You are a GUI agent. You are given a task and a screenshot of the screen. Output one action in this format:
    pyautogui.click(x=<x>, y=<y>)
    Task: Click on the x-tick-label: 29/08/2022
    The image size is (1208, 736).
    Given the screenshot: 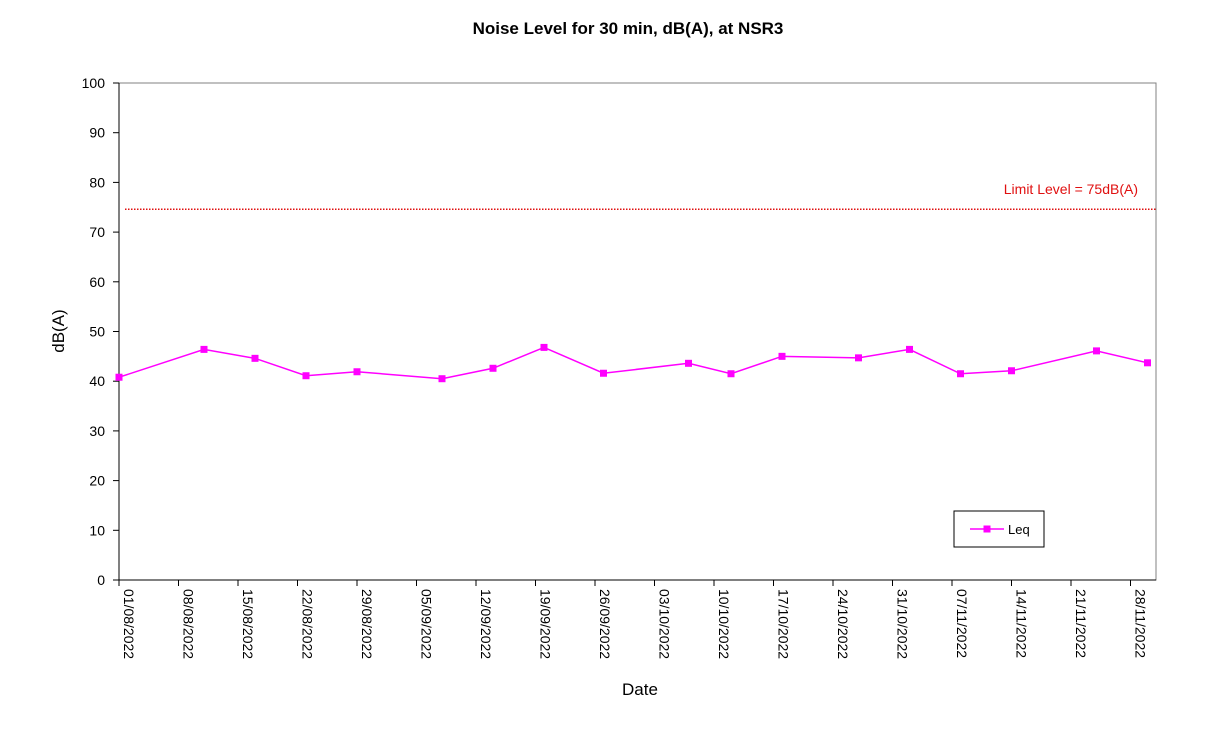 What is the action you would take?
    pyautogui.click(x=367, y=624)
    